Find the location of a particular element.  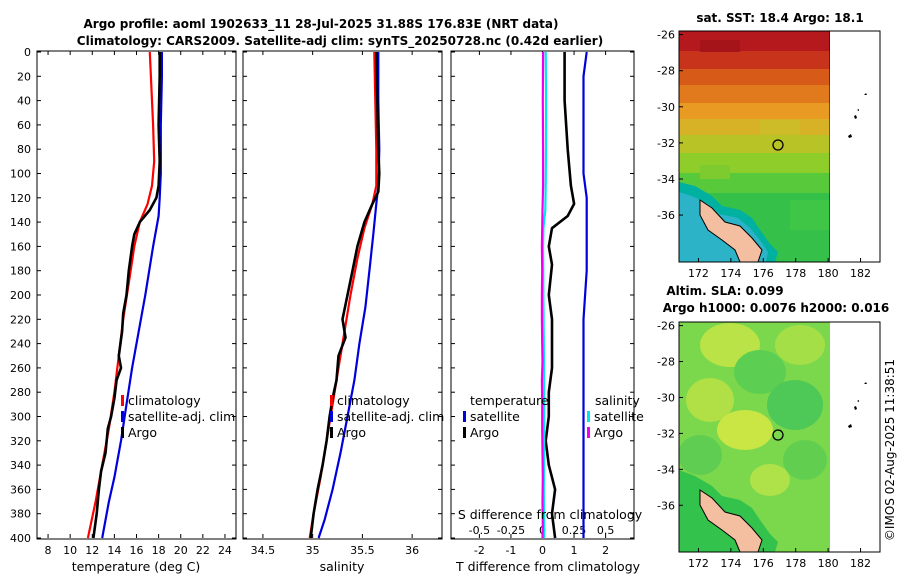

s-diff-x-ticks: -0.5 -0.25 0 0.25 0.5 is located at coordinates (542, 530).